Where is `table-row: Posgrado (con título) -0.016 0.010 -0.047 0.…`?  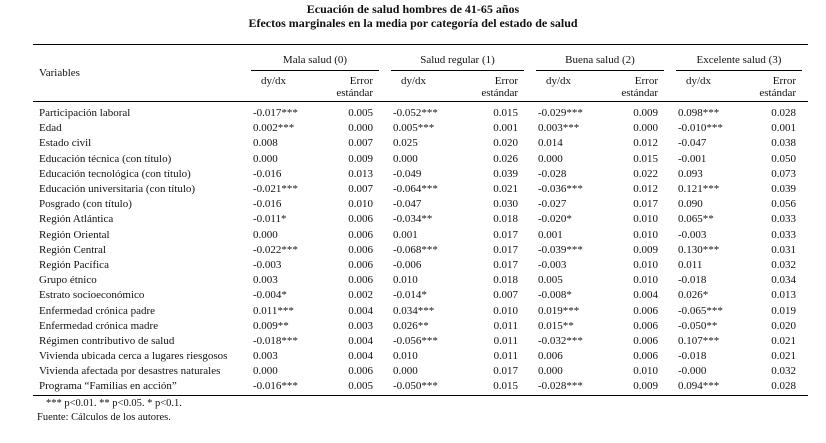 table-row: Posgrado (con título) -0.016 0.010 -0.047 0.… is located at coordinates (420, 204).